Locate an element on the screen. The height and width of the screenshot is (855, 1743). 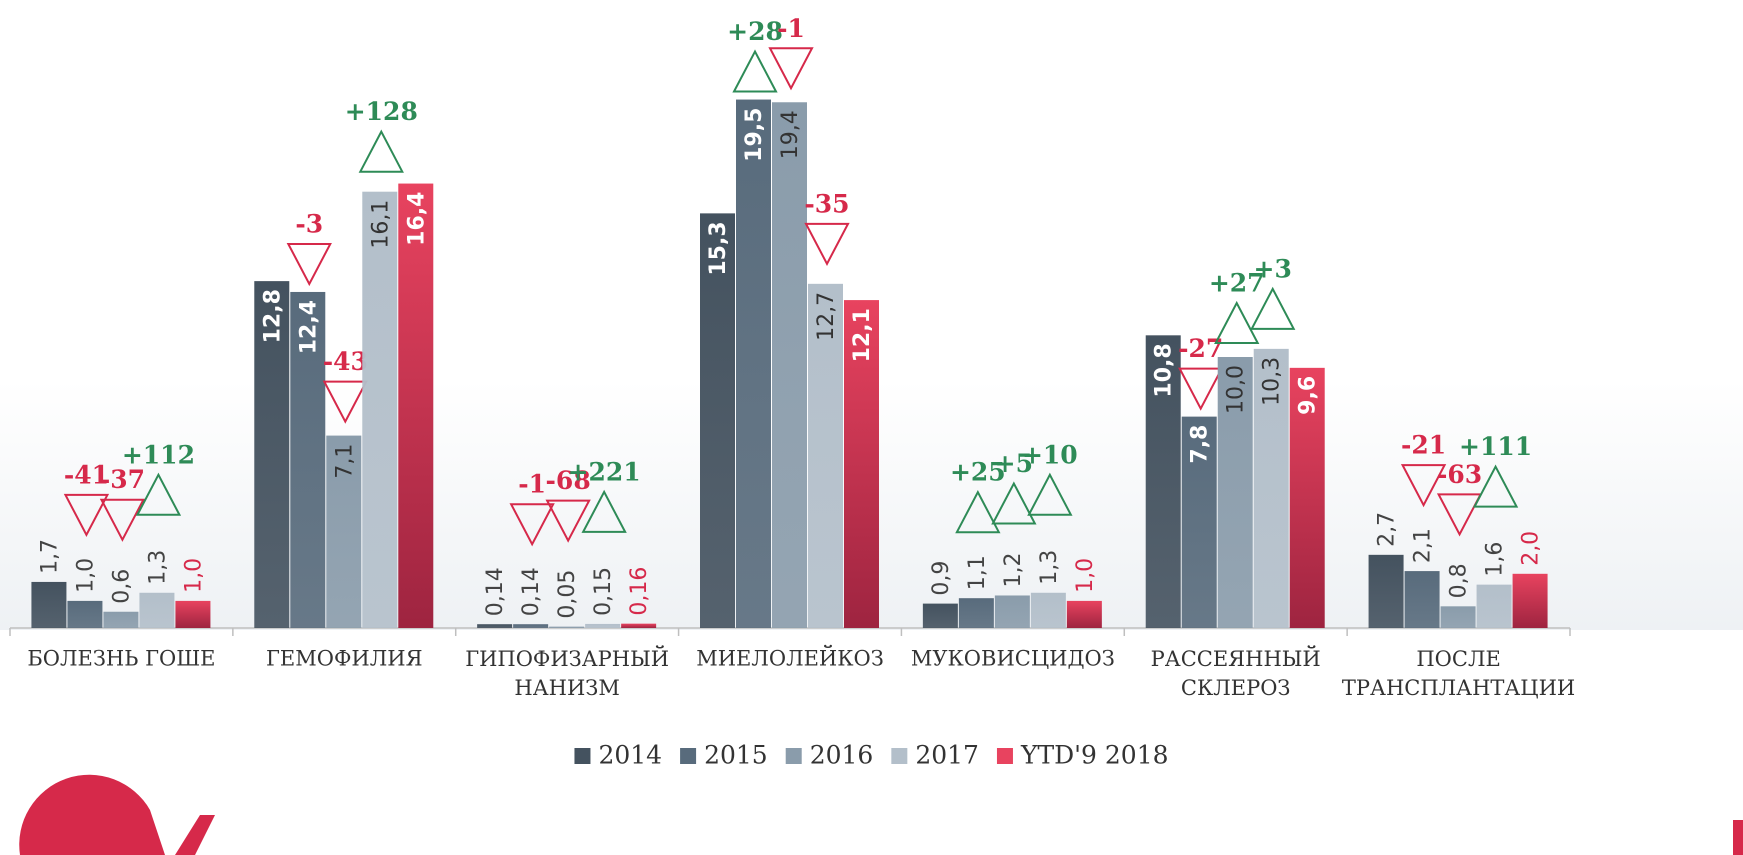
x-tick-label: МИЕЛОЛЕЙКОЗ is located at coordinates (790, 658).